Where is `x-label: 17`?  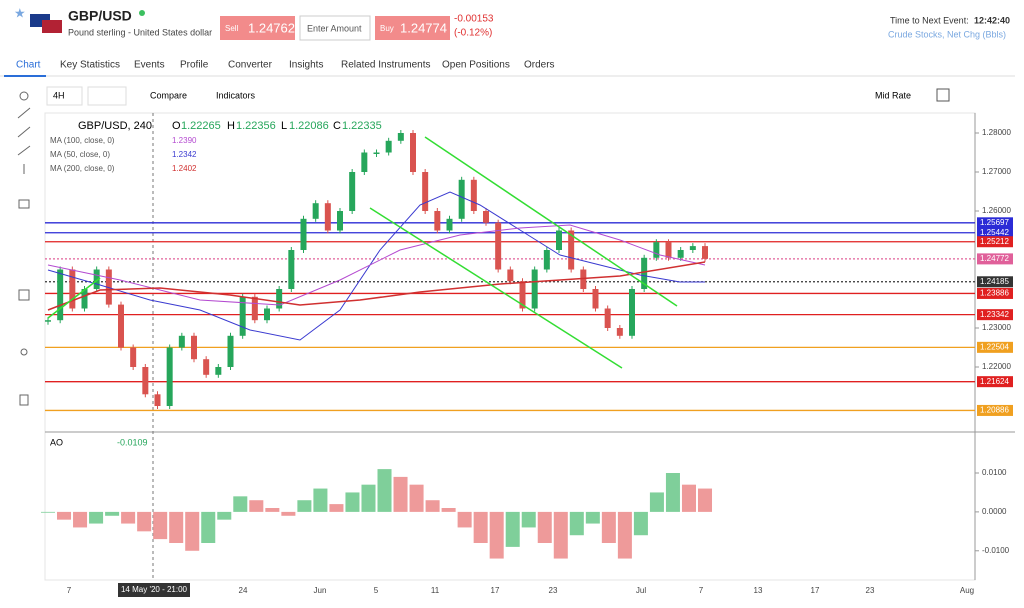 x-label: 17 is located at coordinates (495, 590).